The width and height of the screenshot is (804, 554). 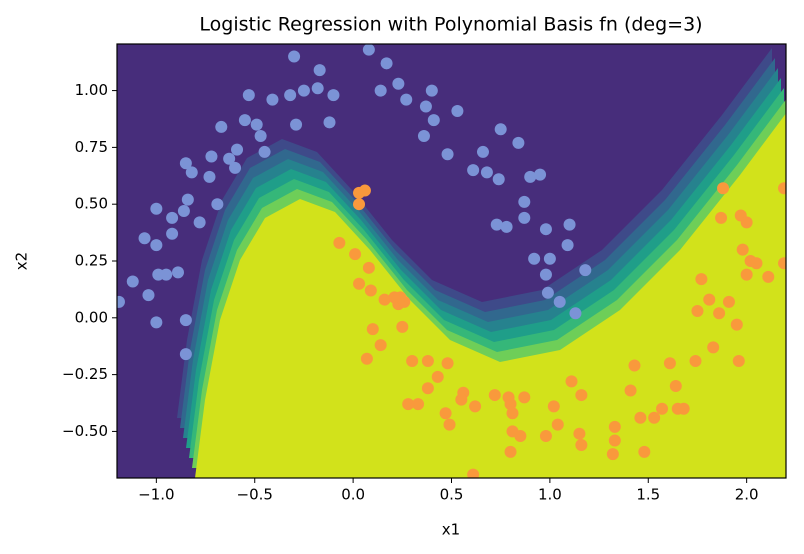 What do you see at coordinates (91, 204) in the screenshot?
I see `y-tick-label: 0.50` at bounding box center [91, 204].